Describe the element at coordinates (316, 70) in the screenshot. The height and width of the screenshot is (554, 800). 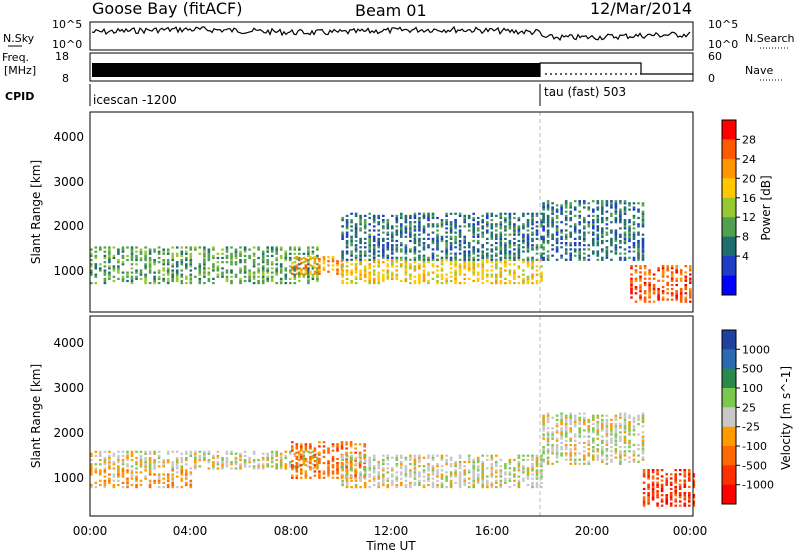
I see `freq-trace-block` at that location.